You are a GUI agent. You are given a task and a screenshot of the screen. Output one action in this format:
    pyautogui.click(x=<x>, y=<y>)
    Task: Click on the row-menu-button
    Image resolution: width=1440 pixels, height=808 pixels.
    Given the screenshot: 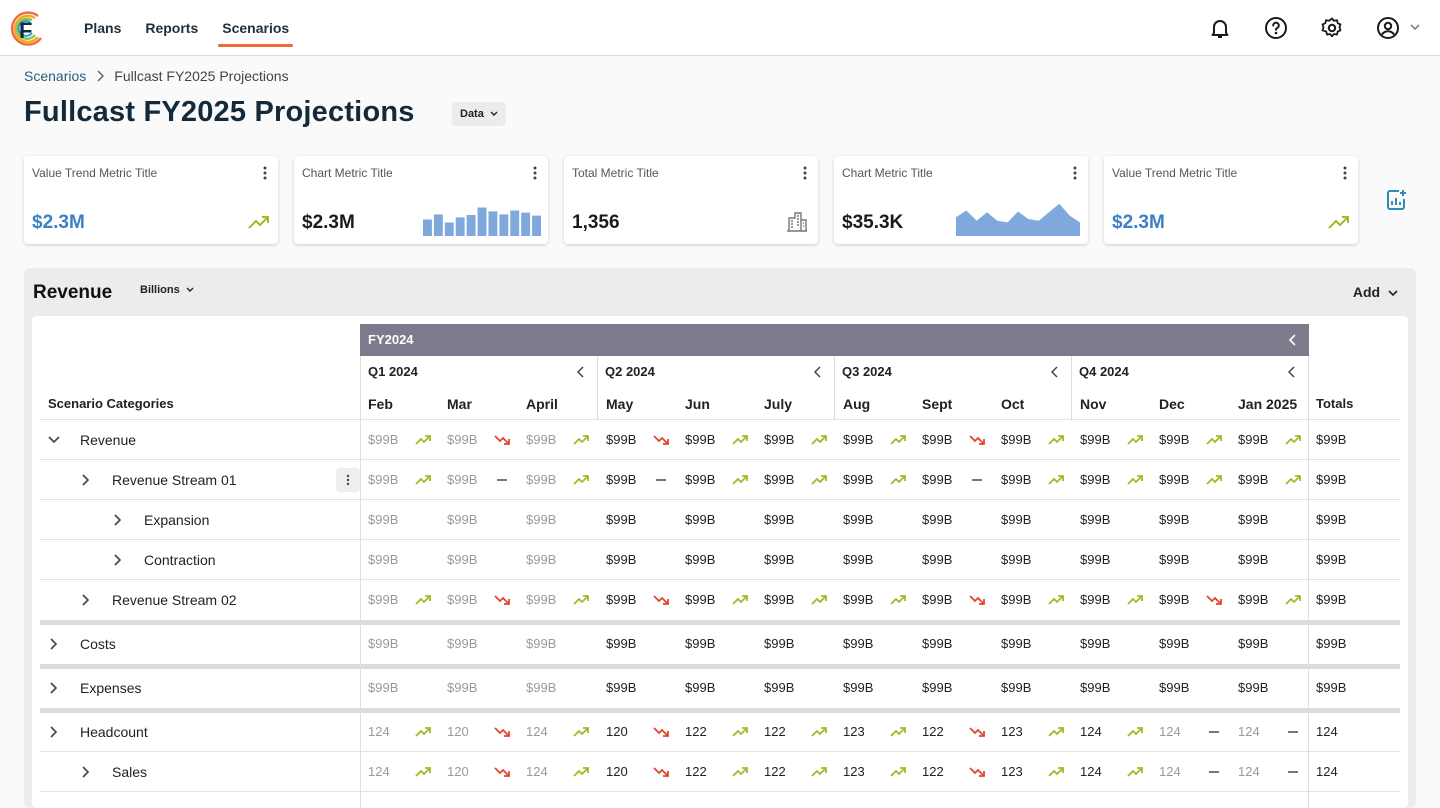 What is the action you would take?
    pyautogui.click(x=348, y=480)
    